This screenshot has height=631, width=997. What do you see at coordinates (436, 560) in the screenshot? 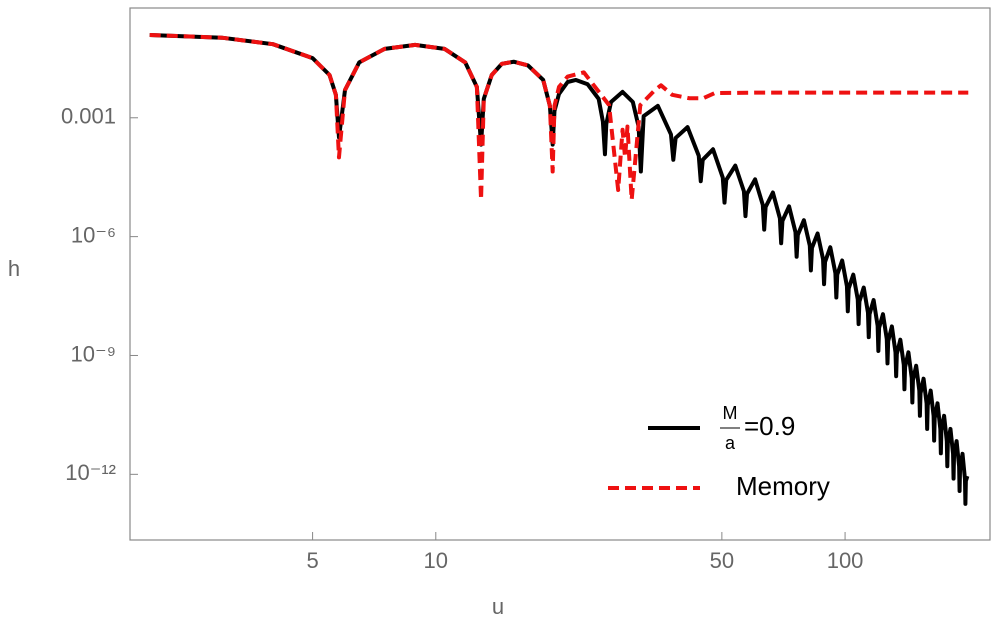
I see `x-tick-label: 10` at bounding box center [436, 560].